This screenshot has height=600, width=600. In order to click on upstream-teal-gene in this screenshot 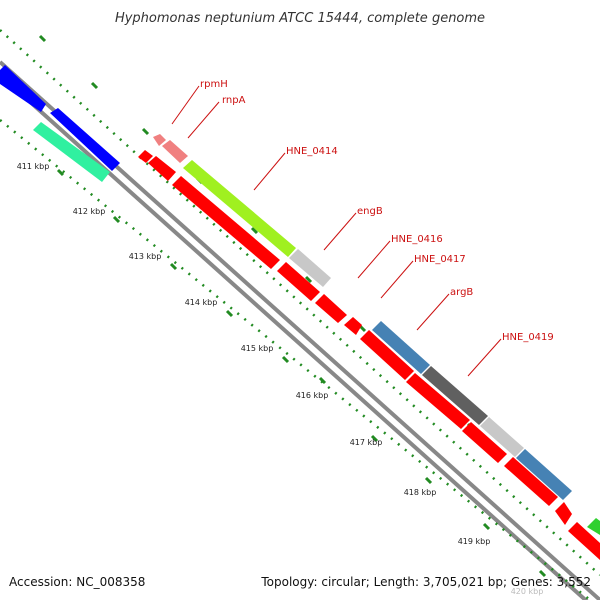, I will do `click(71, 152)`.